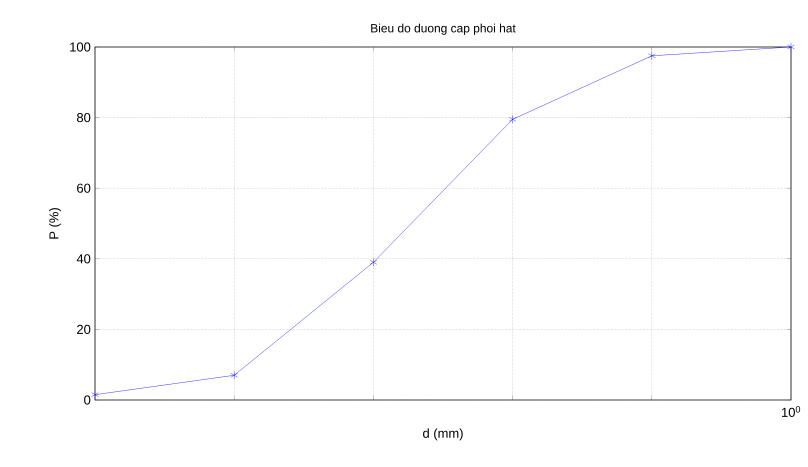 This screenshot has width=808, height=467. Describe the element at coordinates (83, 329) in the screenshot. I see `y-tick-label: 20` at that location.